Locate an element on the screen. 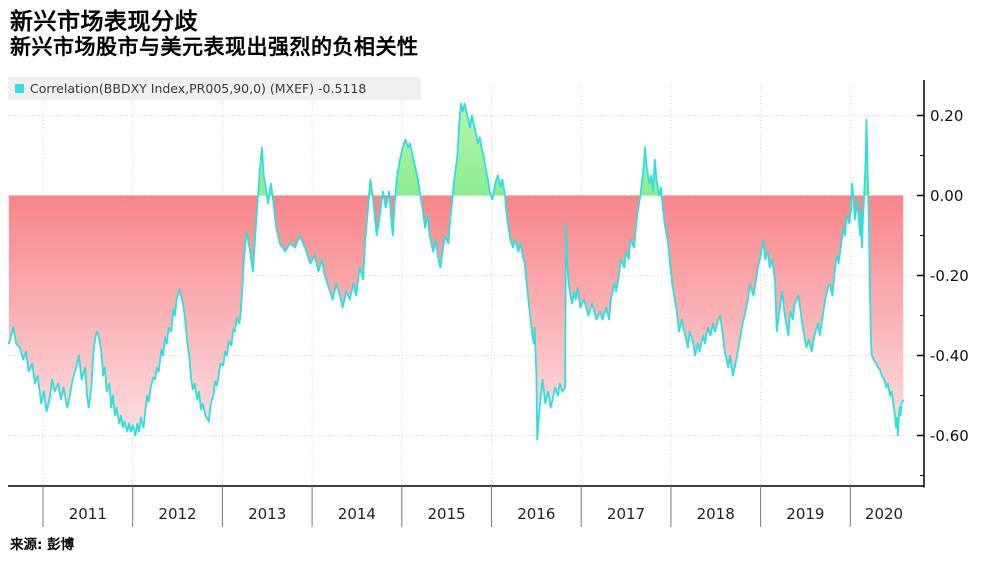 The width and height of the screenshot is (986, 561). x-tick-labels: 2011 2012 2013 2014 2015 2016 2017 2018 2019 2020 is located at coordinates (486, 514).